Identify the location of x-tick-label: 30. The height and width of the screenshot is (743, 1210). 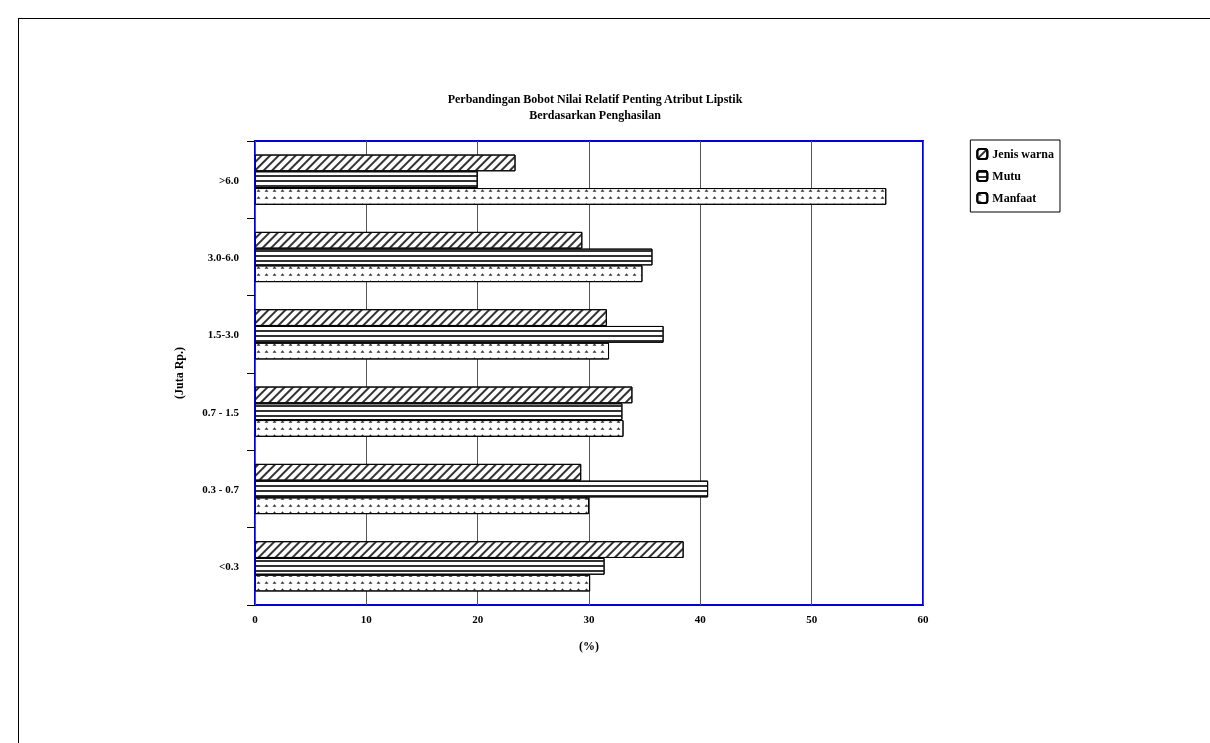
(589, 618).